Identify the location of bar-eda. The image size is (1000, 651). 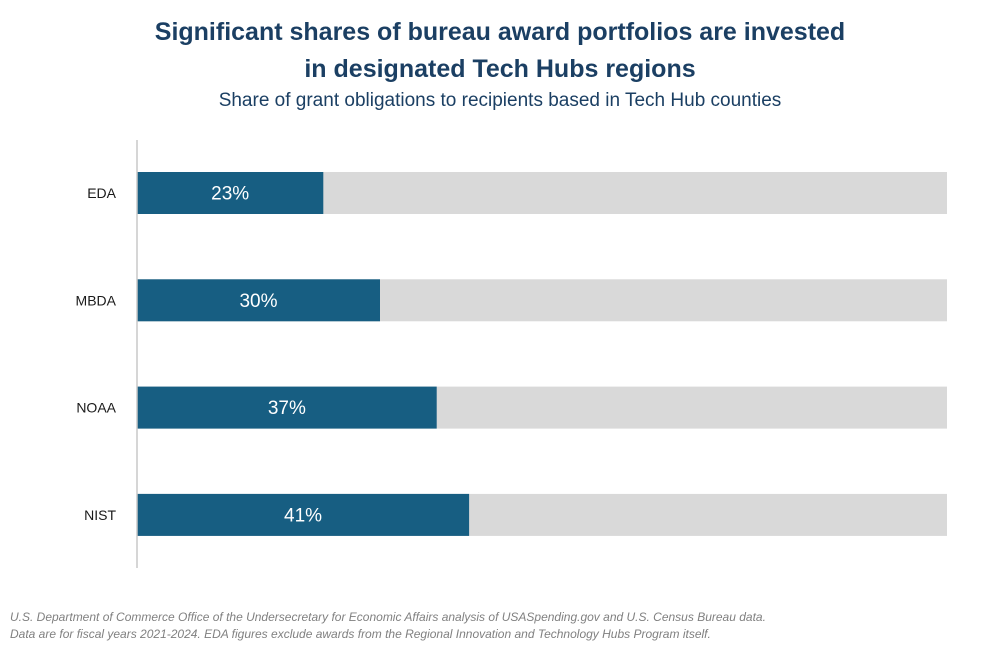
(230, 193).